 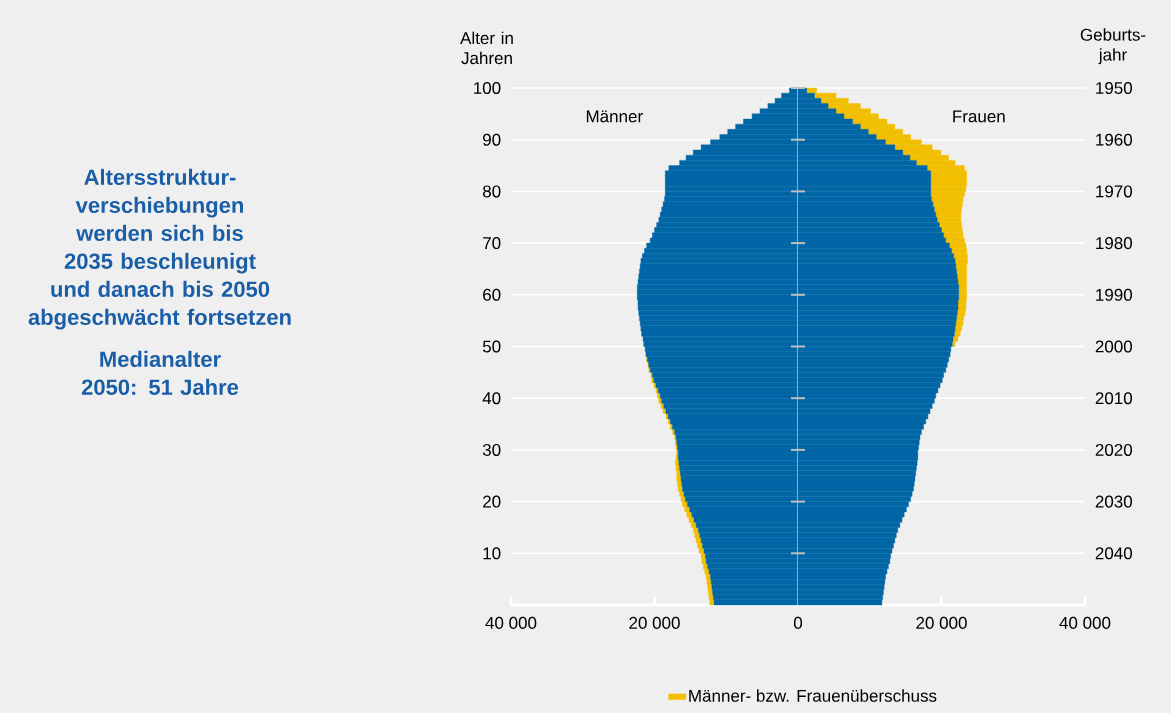 I want to click on y-axis-title: Alter in Jahren, so click(x=486, y=48).